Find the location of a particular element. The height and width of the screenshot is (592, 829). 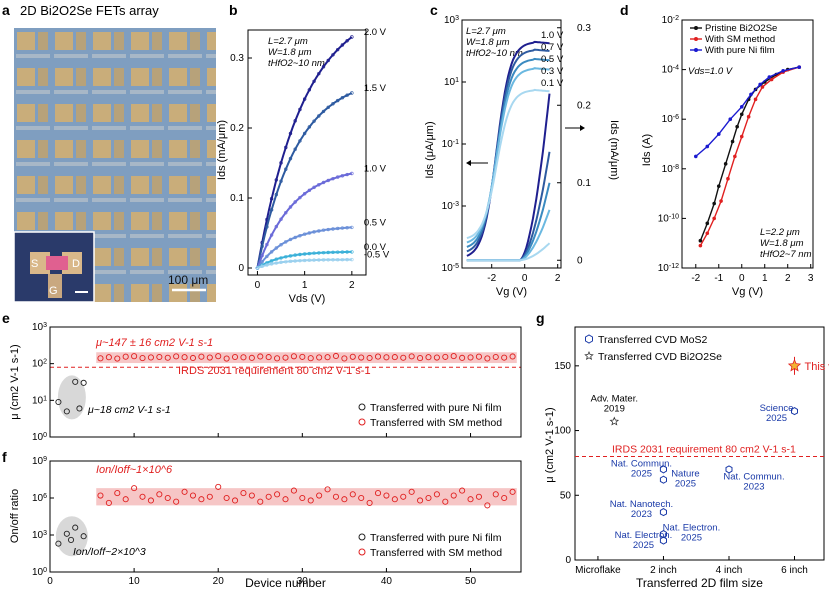

annotation: L=2.7 μm is located at coordinates (288, 41).